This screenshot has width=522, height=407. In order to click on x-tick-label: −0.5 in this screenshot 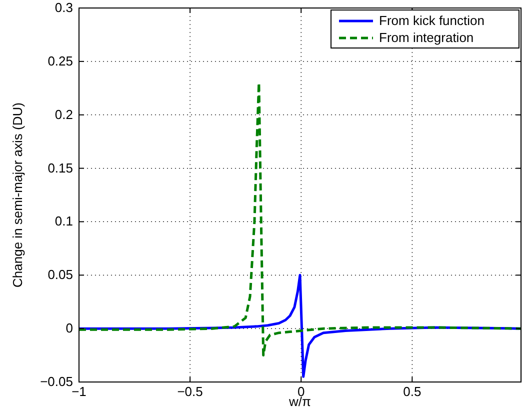, I will do `click(190, 391)`.